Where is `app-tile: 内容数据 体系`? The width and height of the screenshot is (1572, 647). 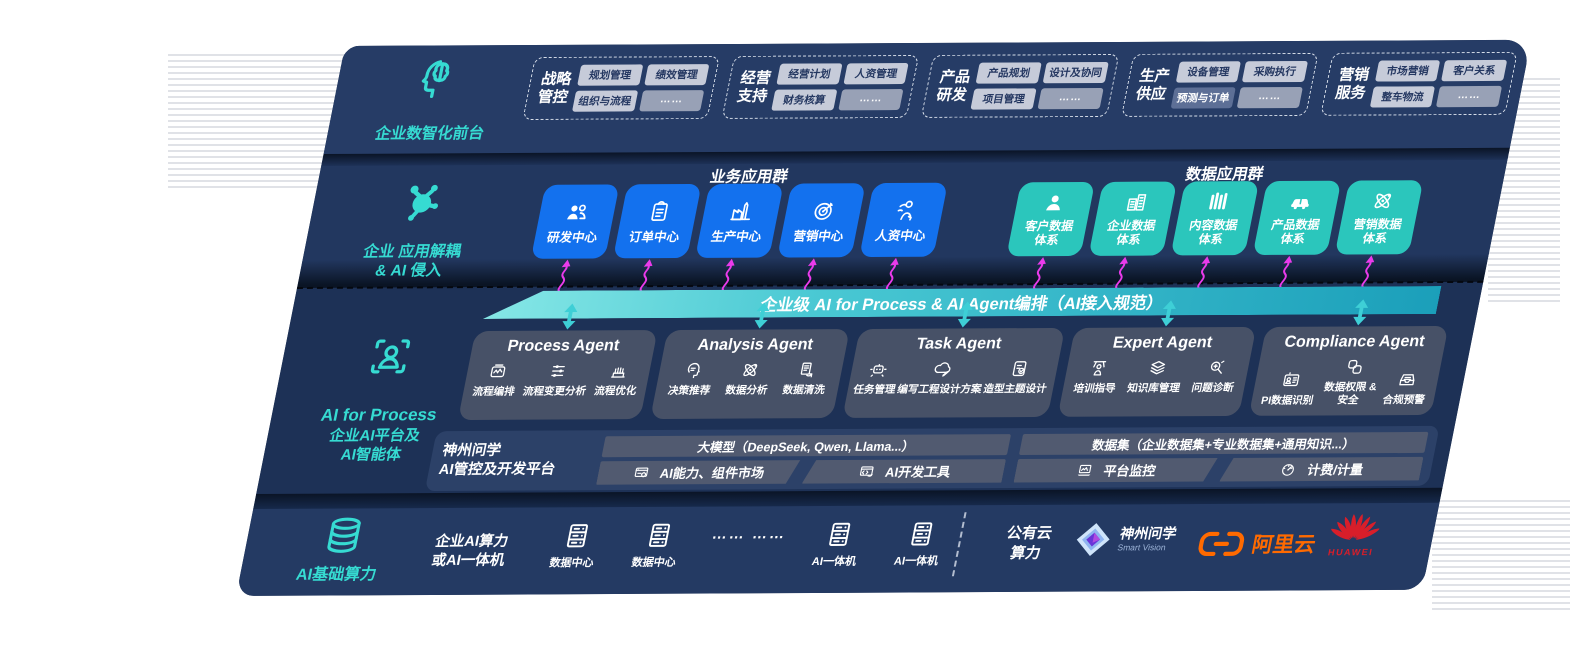 app-tile: 内容数据 体系 is located at coordinates (1215, 218).